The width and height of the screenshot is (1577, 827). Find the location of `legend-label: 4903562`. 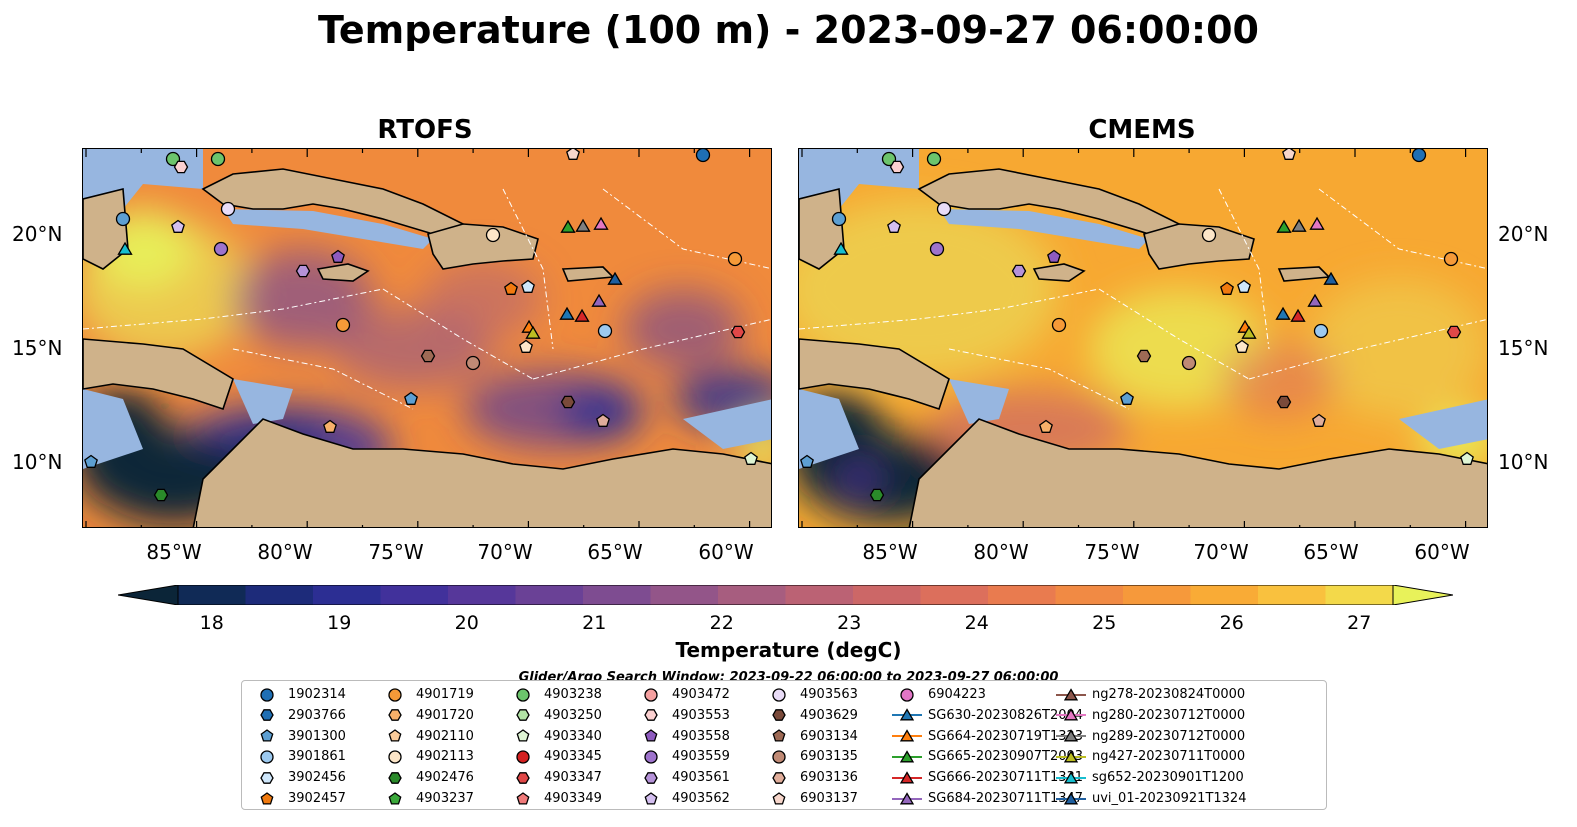

legend-label: 4903562 is located at coordinates (701, 798).